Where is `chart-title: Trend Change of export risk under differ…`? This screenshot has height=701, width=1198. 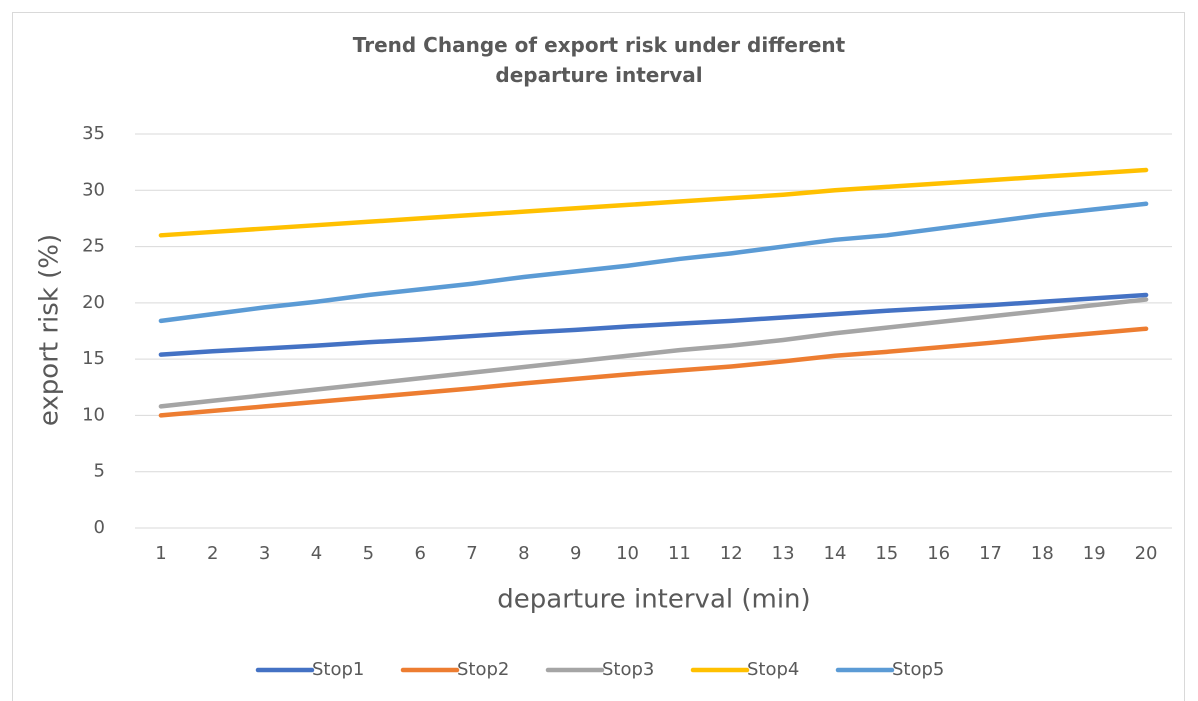 chart-title: Trend Change of export risk under differ… is located at coordinates (599, 60).